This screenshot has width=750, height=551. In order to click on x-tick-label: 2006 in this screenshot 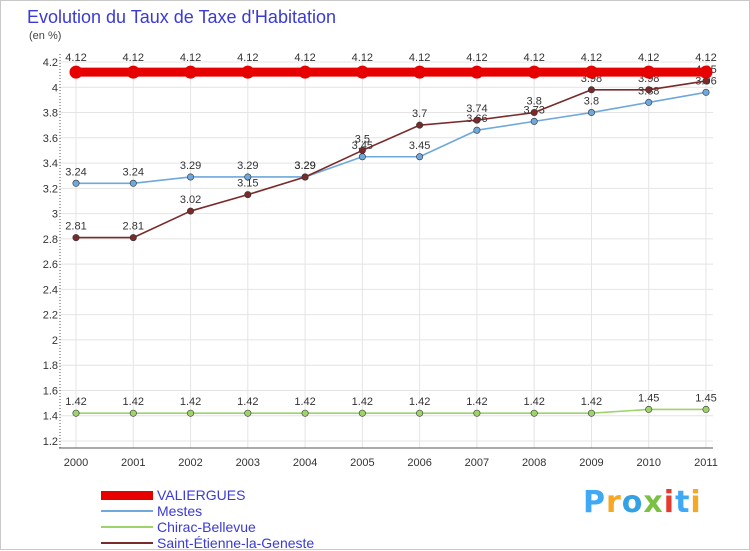, I will do `click(419, 463)`.